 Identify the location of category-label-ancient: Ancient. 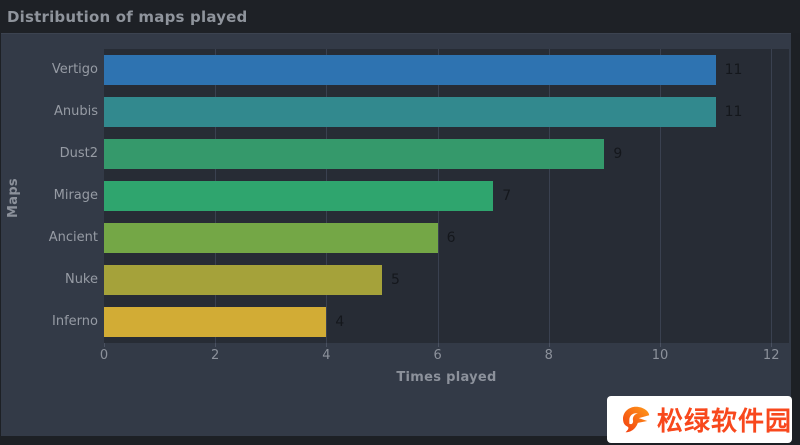
(73, 237).